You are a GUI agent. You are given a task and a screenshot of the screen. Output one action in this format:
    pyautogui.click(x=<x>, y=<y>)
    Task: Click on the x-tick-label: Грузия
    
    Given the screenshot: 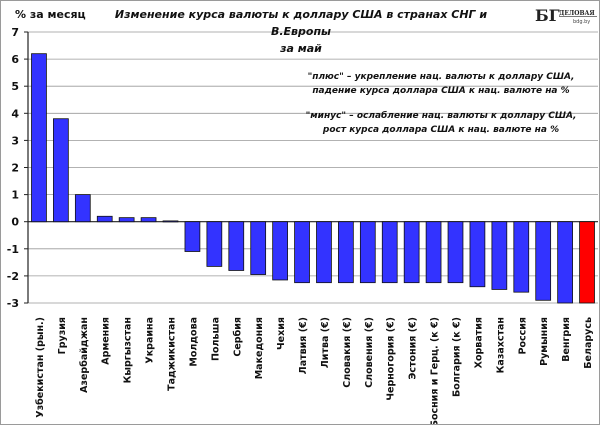 What is the action you would take?
    pyautogui.click(x=62, y=335)
    